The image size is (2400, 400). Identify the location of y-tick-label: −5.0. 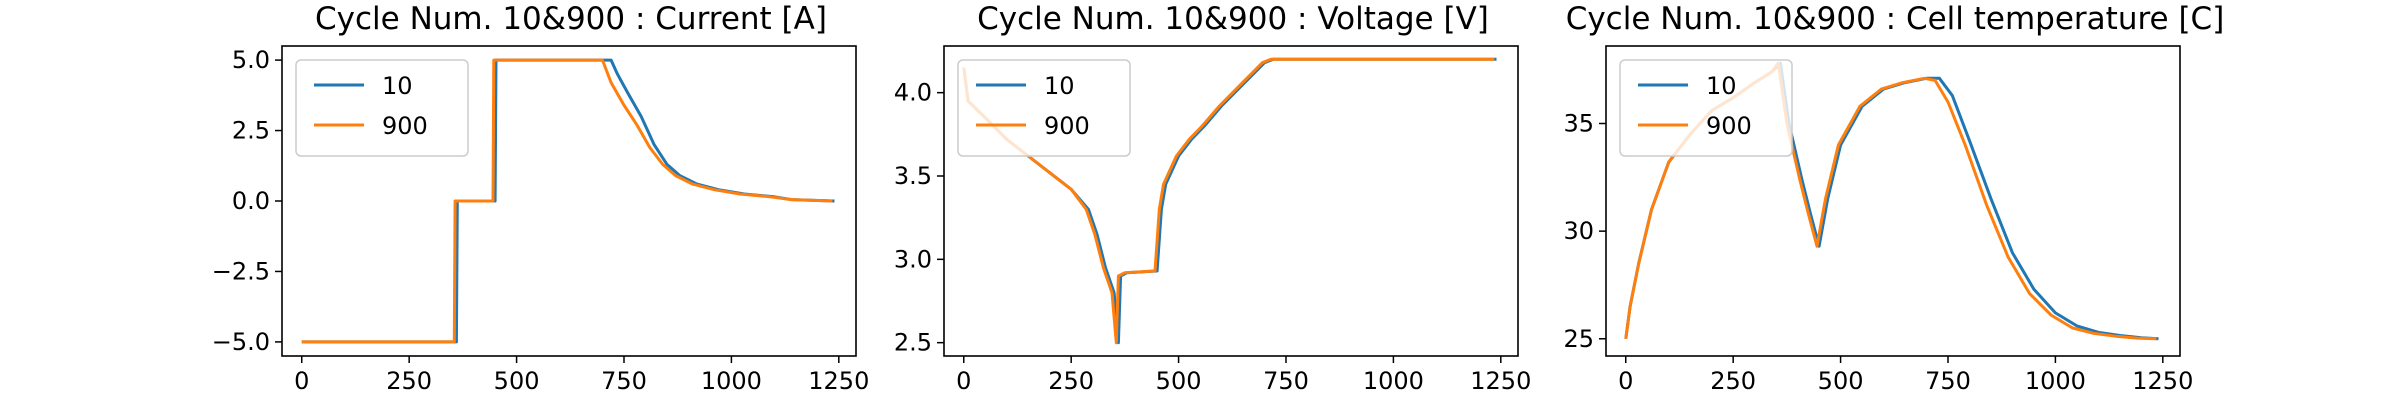
(241, 342).